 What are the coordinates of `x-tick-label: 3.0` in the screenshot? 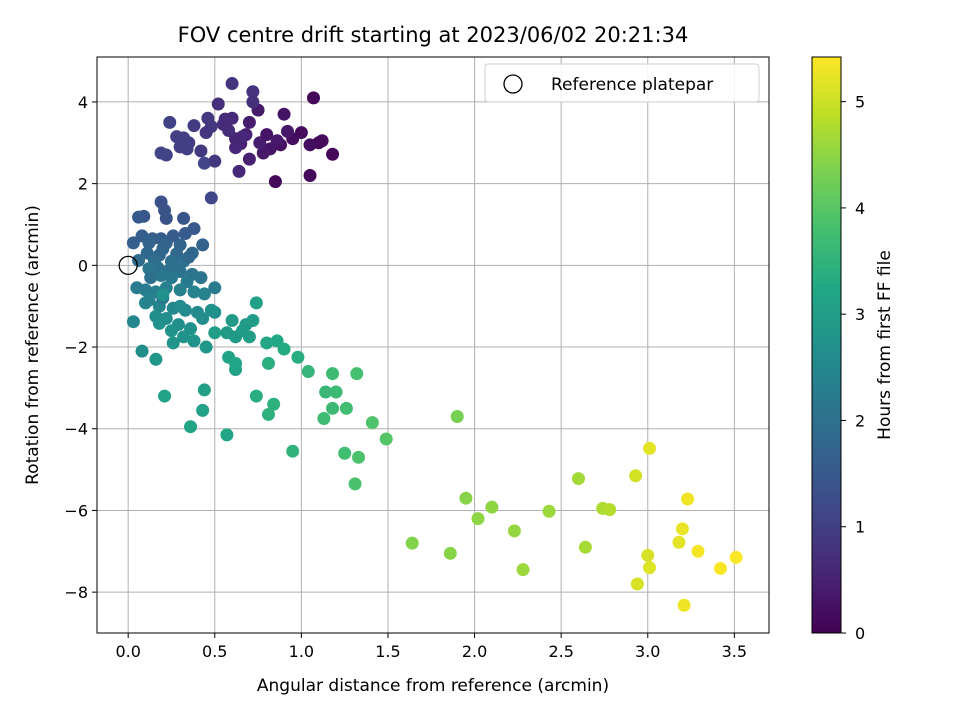 It's located at (647, 651).